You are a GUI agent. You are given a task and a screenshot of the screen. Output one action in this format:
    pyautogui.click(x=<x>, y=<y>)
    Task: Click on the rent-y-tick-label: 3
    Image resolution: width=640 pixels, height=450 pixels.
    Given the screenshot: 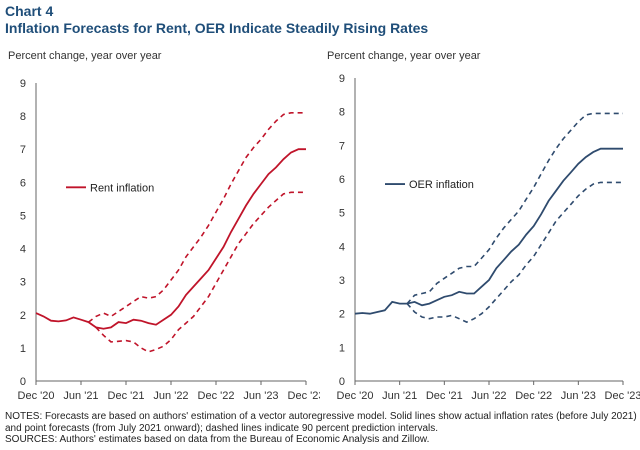 What is the action you would take?
    pyautogui.click(x=23, y=283)
    